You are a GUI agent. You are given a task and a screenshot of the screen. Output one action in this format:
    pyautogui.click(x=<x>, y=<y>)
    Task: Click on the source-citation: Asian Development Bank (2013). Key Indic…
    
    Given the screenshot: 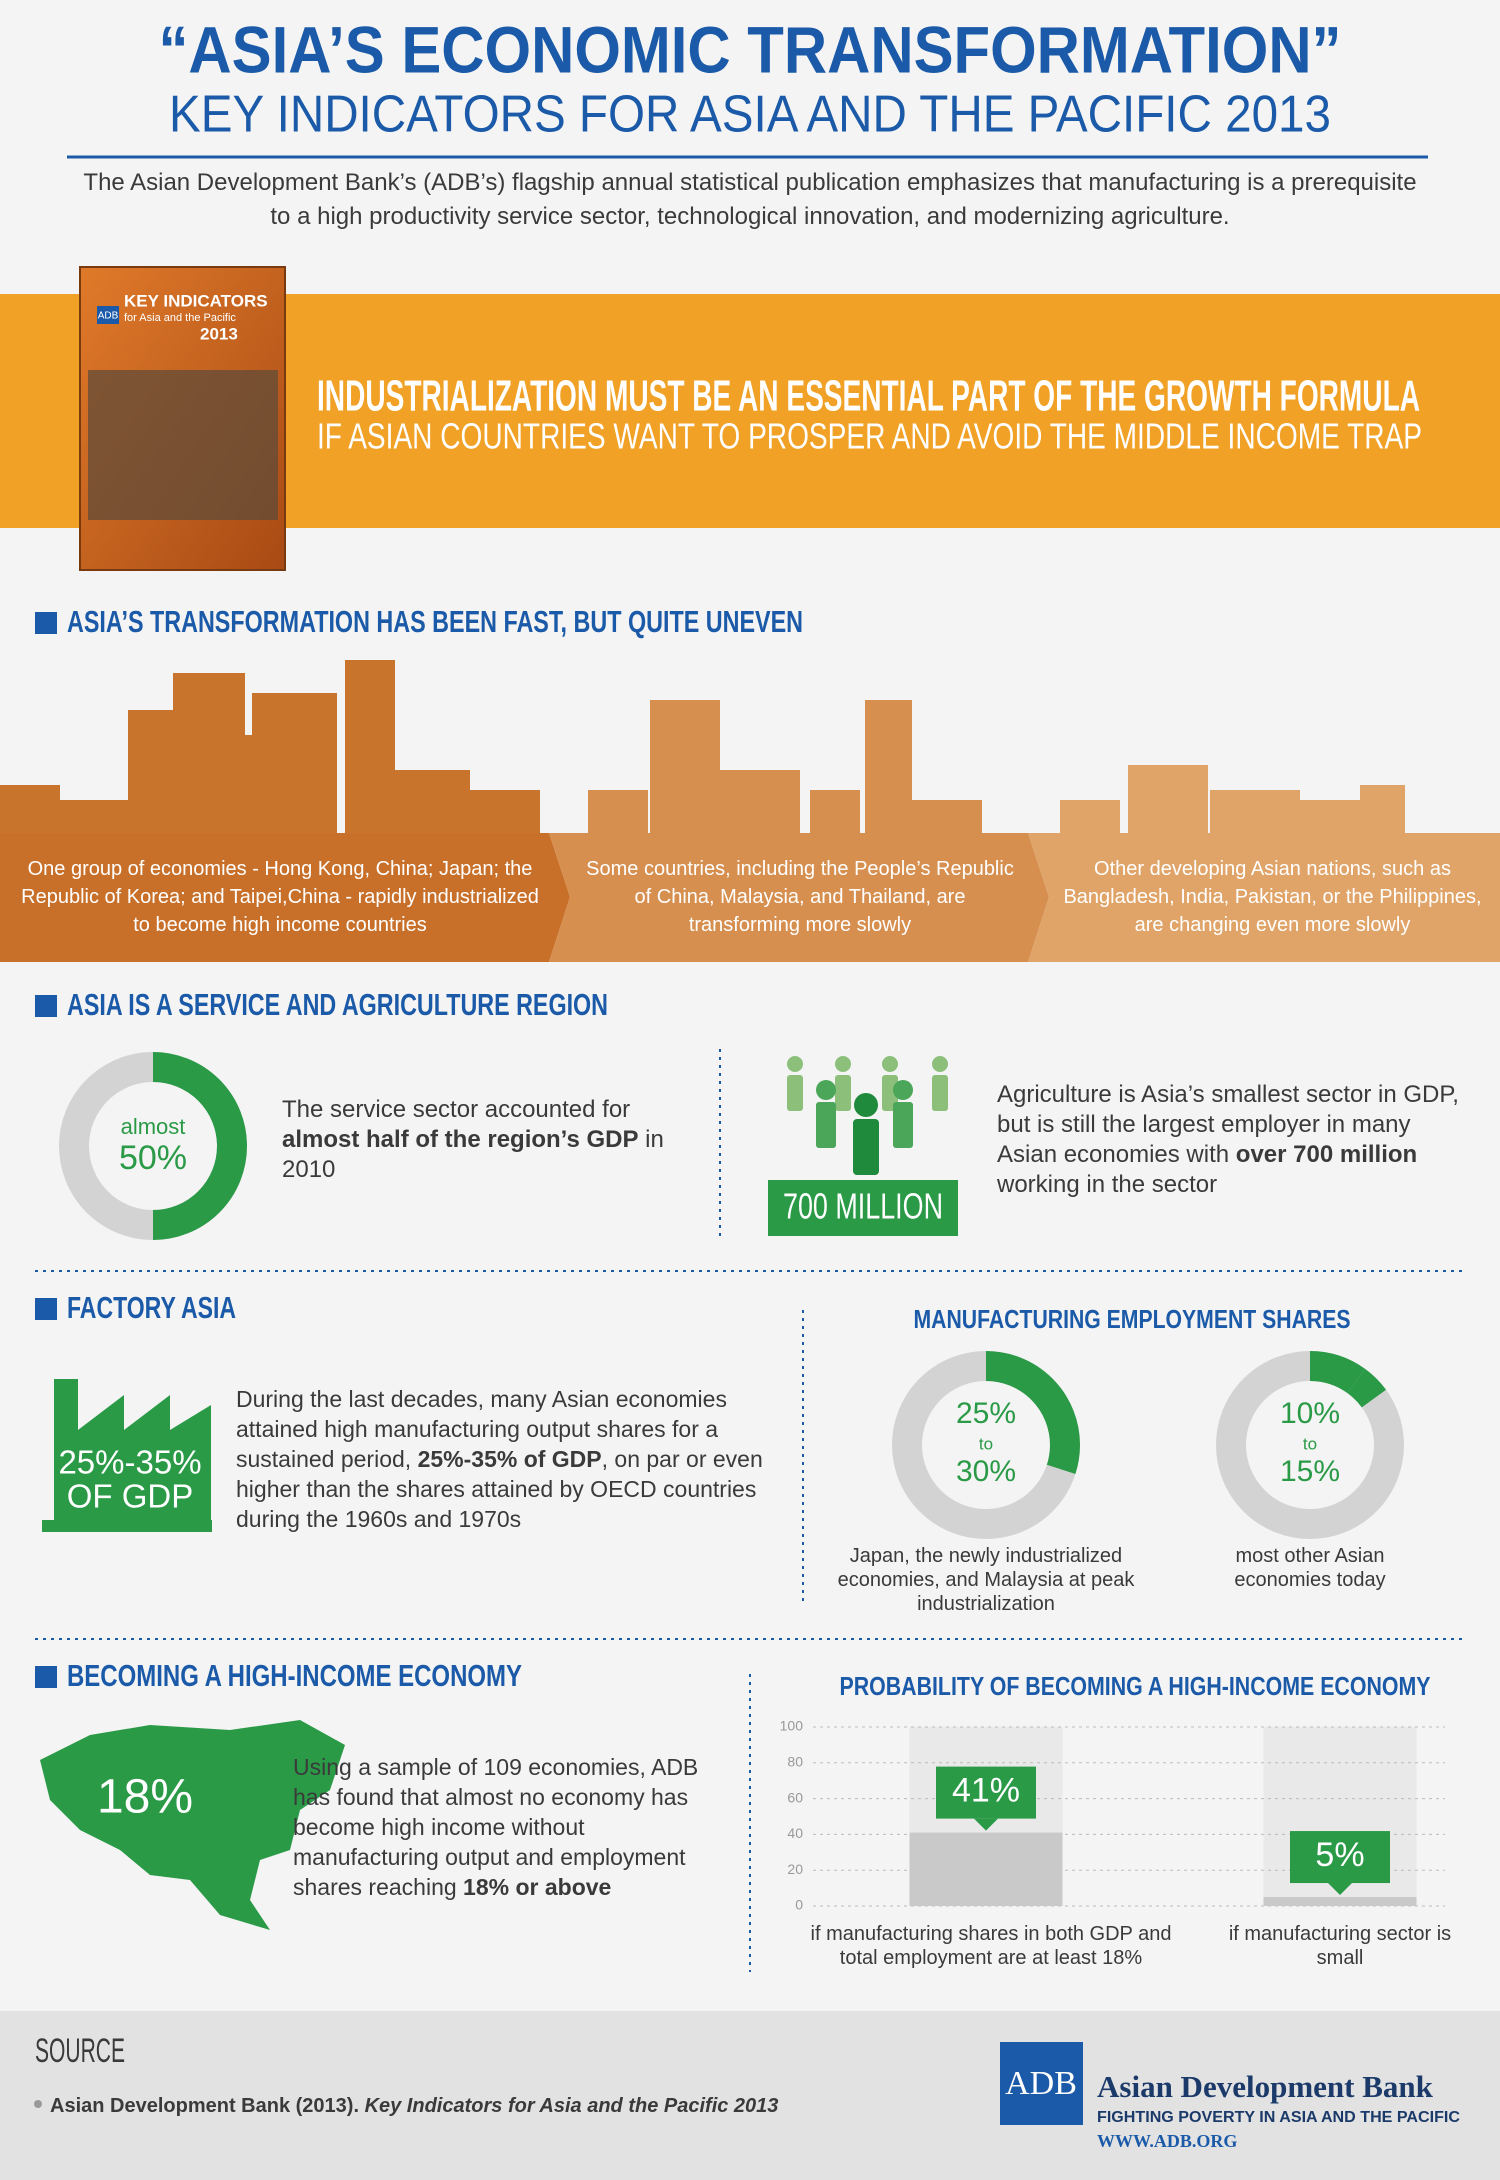 What is the action you would take?
    pyautogui.click(x=500, y=2106)
    